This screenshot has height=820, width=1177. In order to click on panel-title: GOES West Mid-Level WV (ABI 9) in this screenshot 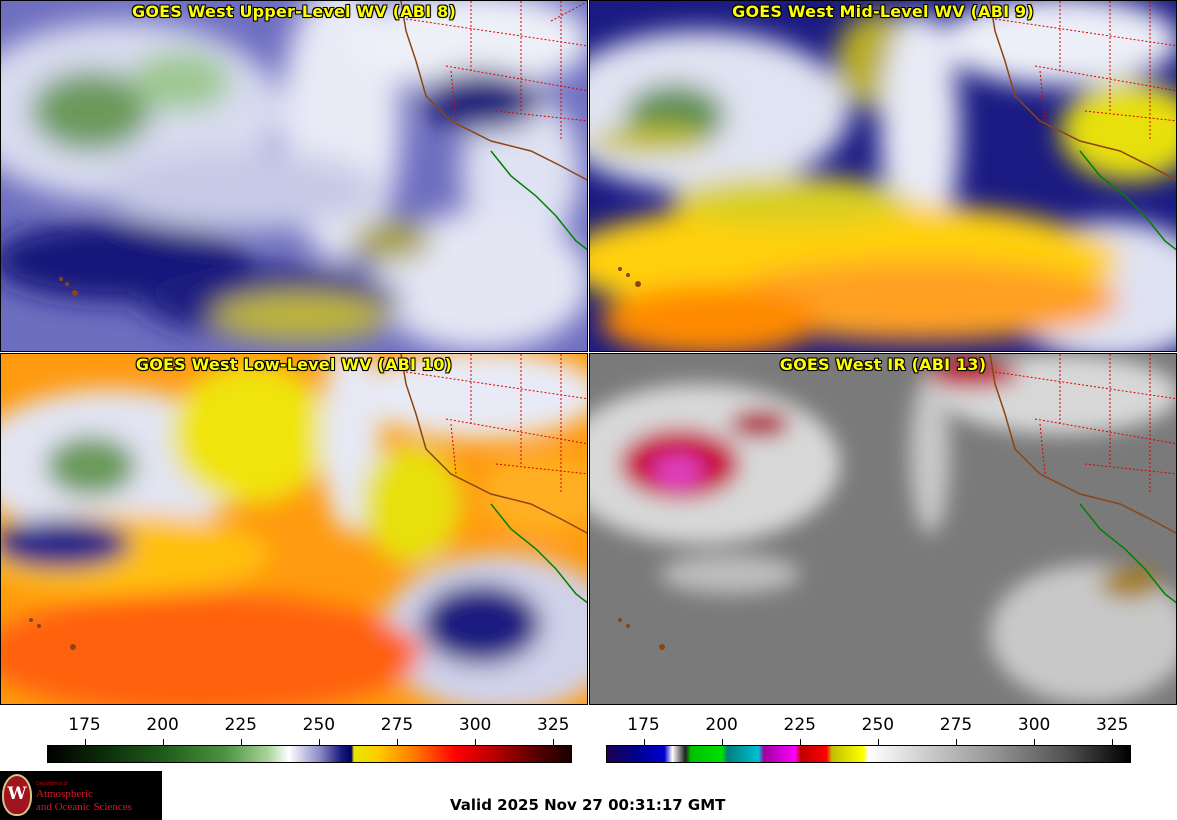, I will do `click(883, 11)`.